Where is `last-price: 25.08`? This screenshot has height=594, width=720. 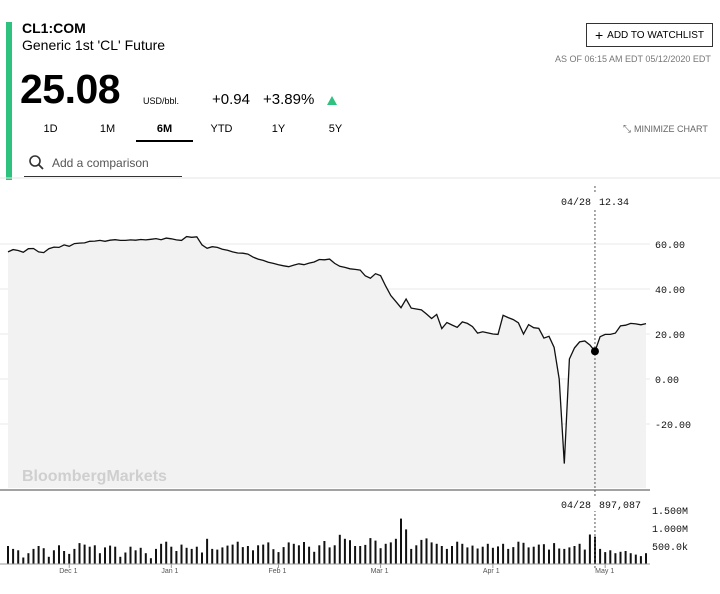
last-price: 25.08 is located at coordinates (70, 89).